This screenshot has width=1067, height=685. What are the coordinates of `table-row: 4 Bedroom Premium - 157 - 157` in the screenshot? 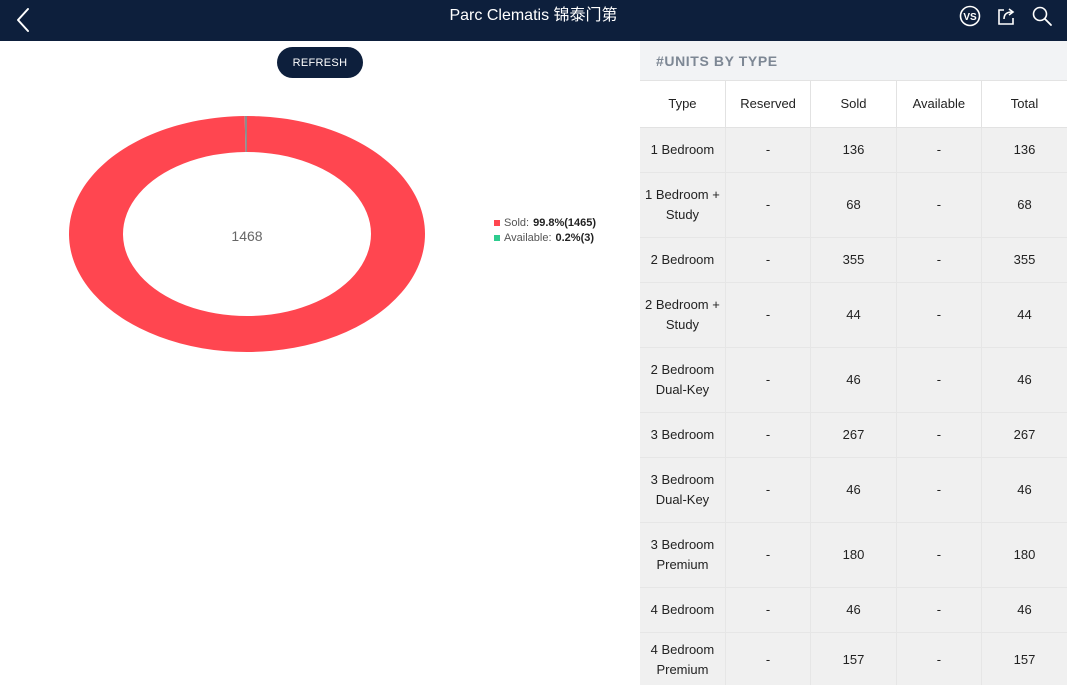 It's located at (853, 658).